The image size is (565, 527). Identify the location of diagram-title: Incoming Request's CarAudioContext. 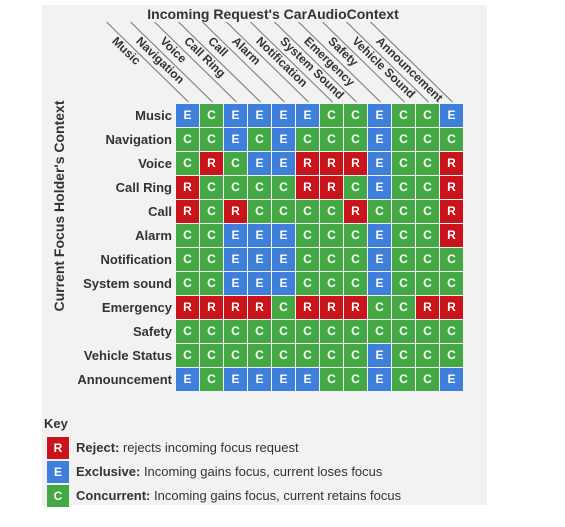
(273, 14).